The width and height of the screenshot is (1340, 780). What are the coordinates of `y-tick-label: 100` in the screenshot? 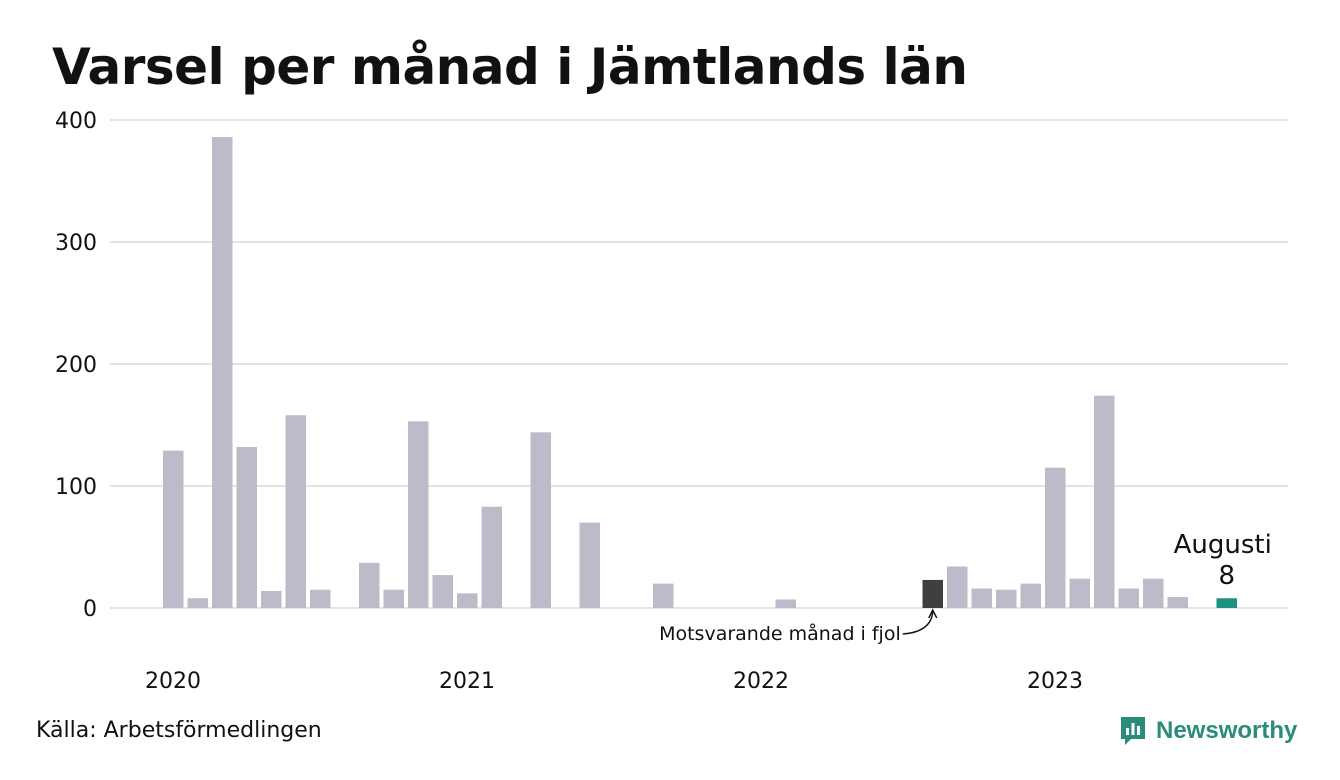 It's located at (76, 487).